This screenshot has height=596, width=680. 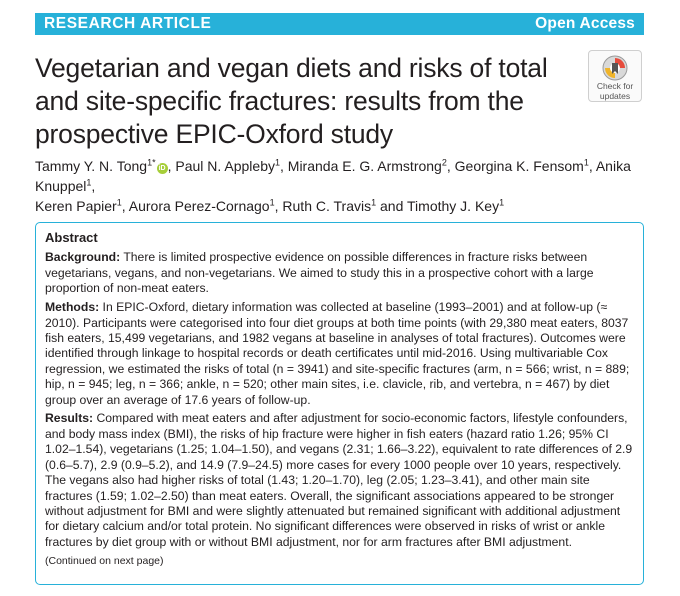 What do you see at coordinates (339, 24) in the screenshot?
I see `article-type-banner: RESEARCH ARTICLE Open Access` at bounding box center [339, 24].